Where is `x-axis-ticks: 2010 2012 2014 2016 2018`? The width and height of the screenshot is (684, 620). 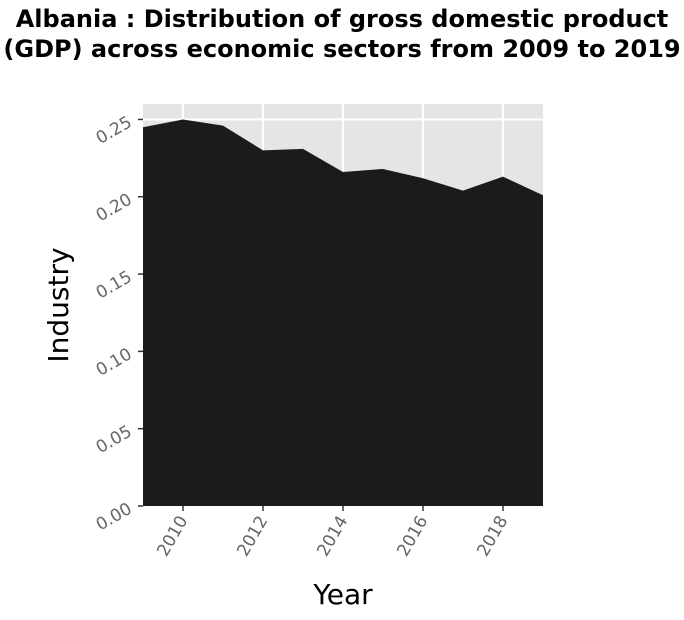 x-axis-ticks: 2010 2012 2014 2016 2018 is located at coordinates (332, 533).